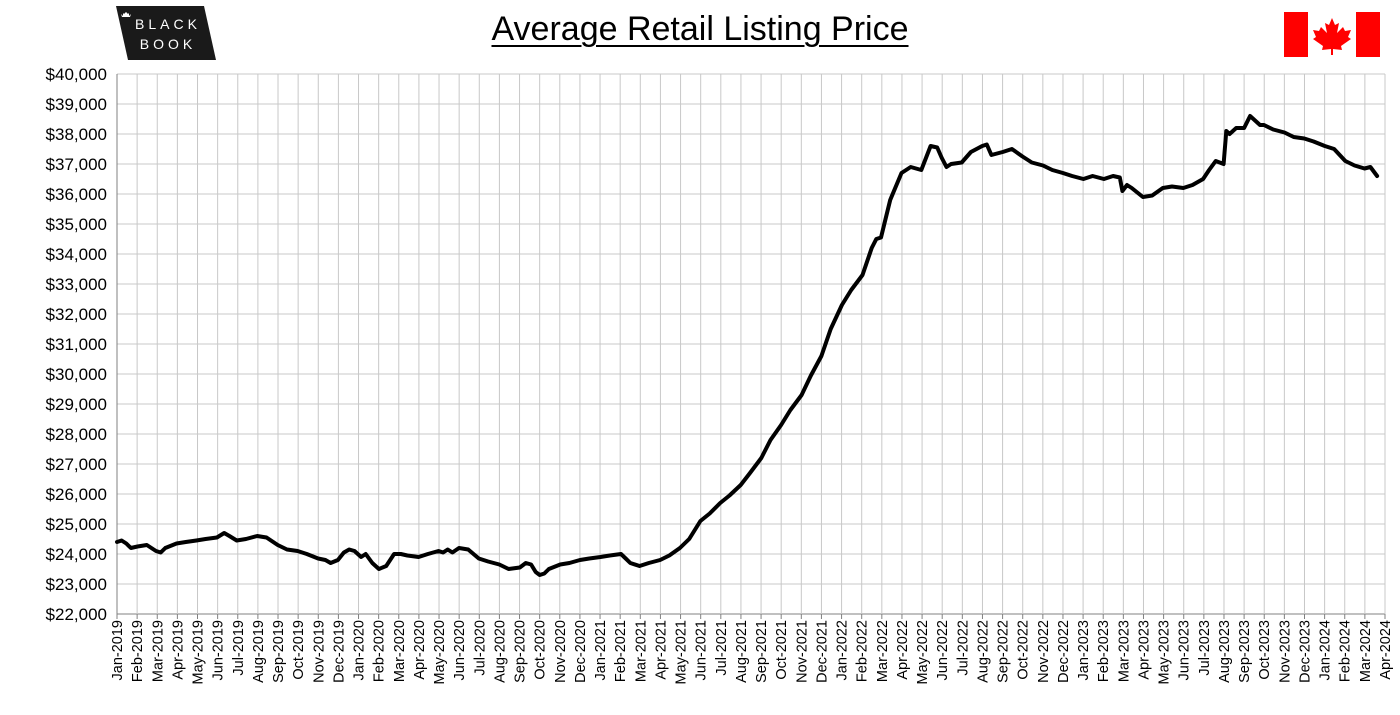 The width and height of the screenshot is (1400, 715). Describe the element at coordinates (178, 650) in the screenshot. I see `x-tick-label: Apr-2019` at that location.